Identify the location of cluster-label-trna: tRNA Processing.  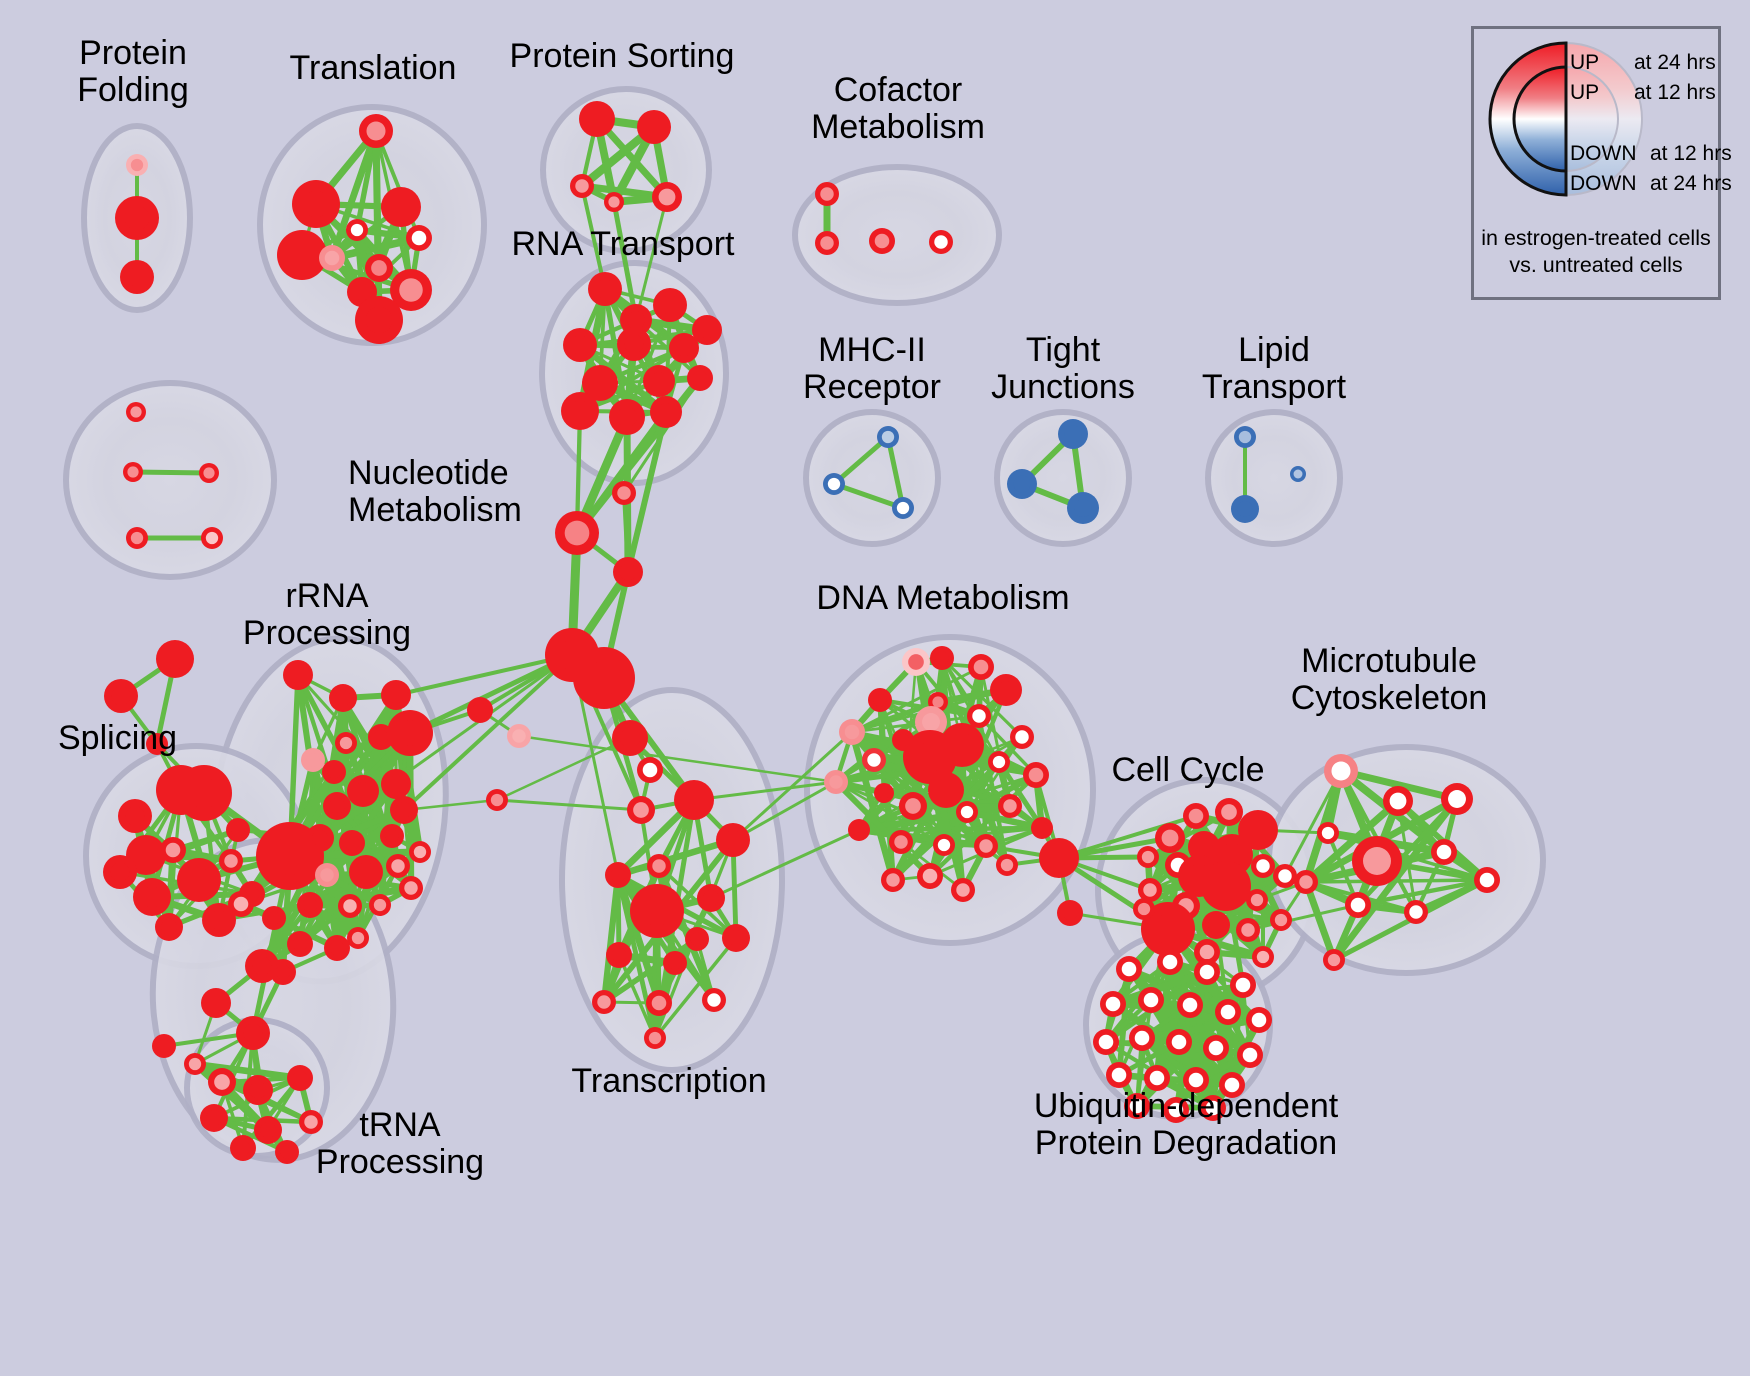
(400, 1143).